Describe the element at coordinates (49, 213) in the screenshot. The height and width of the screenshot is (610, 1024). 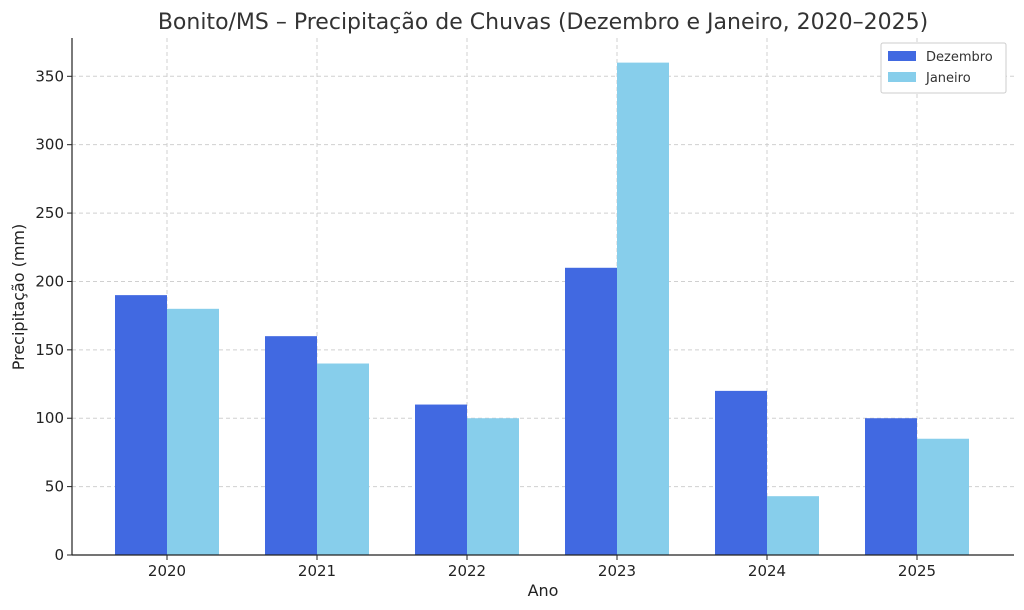
I see `y-tick-label: 250` at that location.